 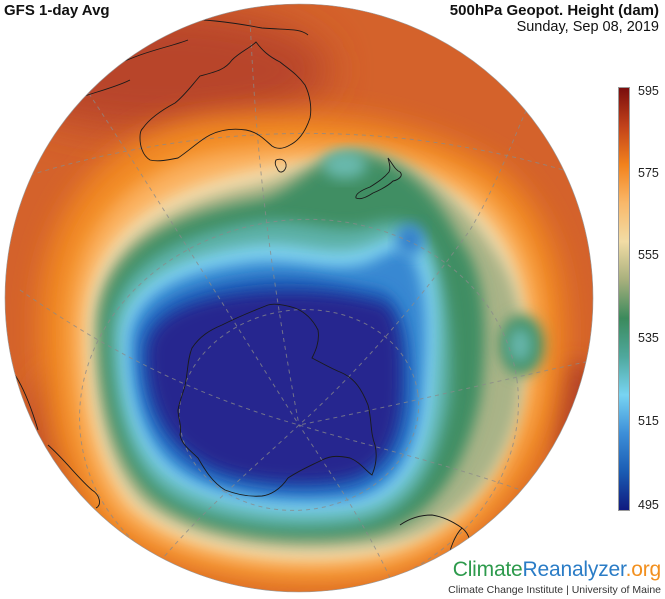 What do you see at coordinates (554, 10) in the screenshot?
I see `variable-title: 500hPa Geopot. Height (dam)` at bounding box center [554, 10].